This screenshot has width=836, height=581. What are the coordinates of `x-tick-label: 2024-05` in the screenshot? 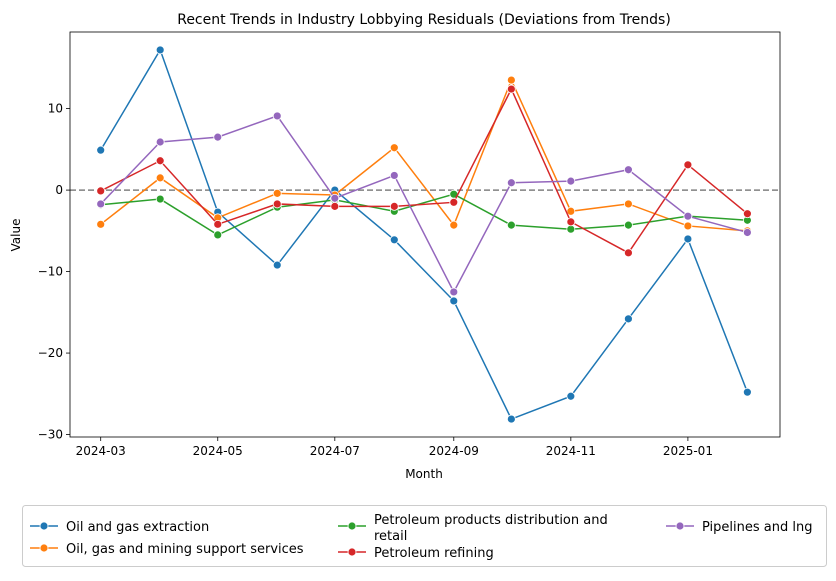 It's located at (218, 451).